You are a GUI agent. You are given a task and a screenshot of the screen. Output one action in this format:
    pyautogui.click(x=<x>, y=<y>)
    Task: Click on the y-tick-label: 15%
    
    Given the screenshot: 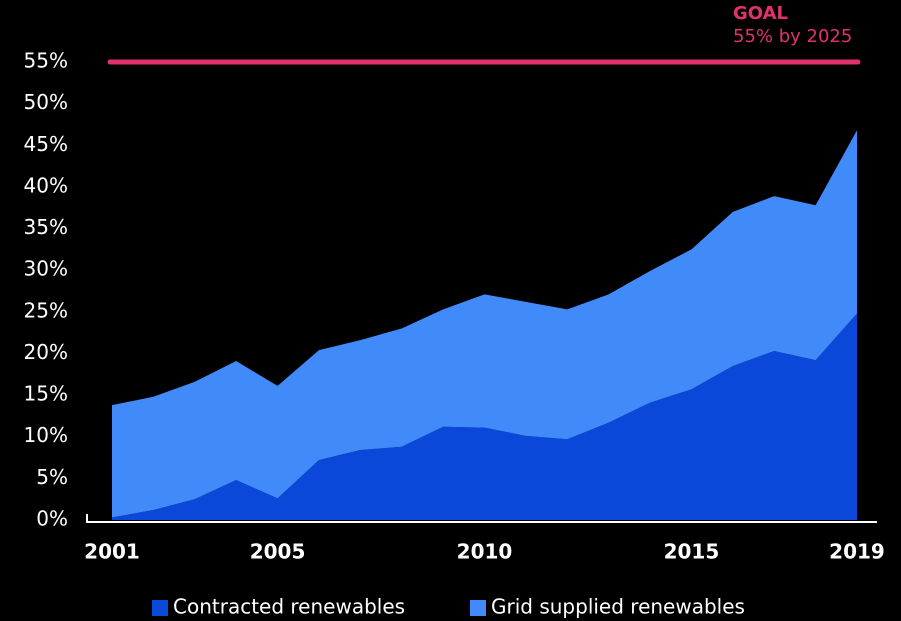 What is the action you would take?
    pyautogui.click(x=46, y=394)
    